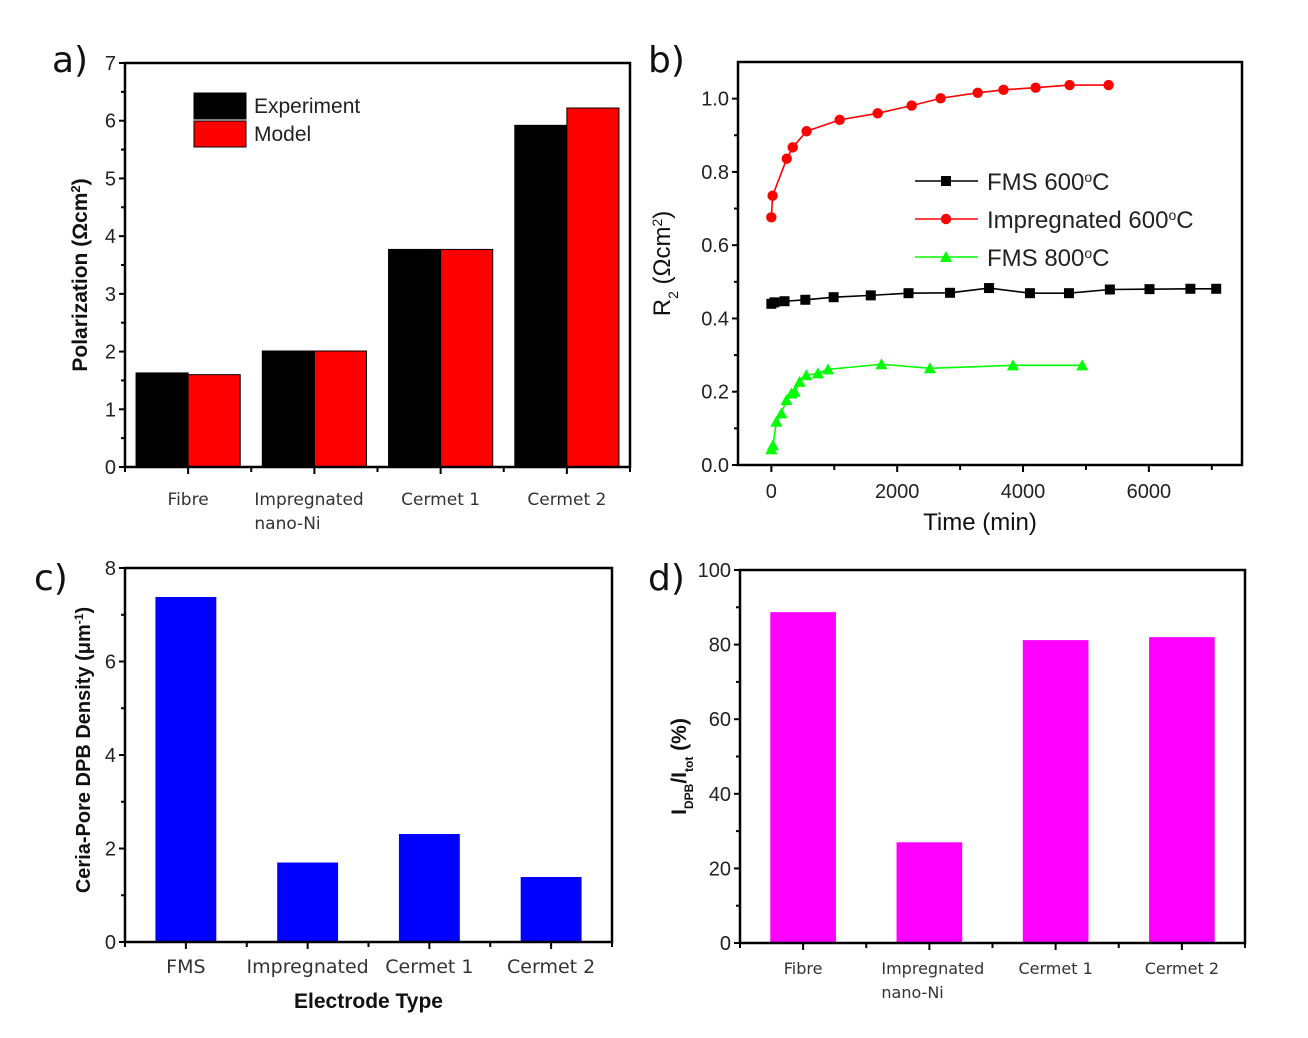  What do you see at coordinates (110, 64) in the screenshot?
I see `y-tick-label: 7` at bounding box center [110, 64].